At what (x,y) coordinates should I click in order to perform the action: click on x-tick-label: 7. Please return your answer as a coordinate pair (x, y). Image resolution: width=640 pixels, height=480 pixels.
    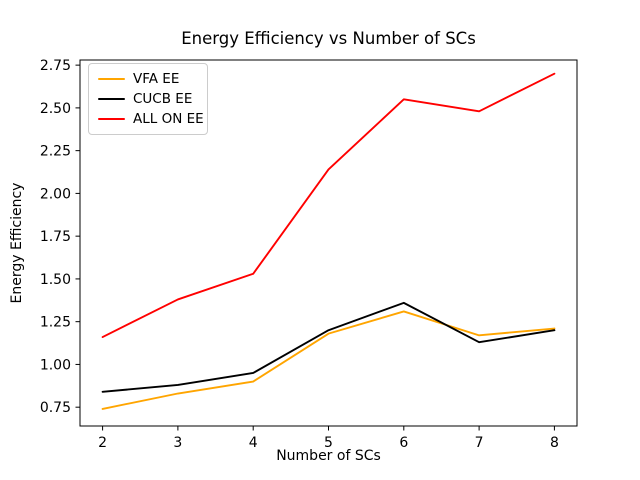
    Looking at the image, I should click on (479, 443).